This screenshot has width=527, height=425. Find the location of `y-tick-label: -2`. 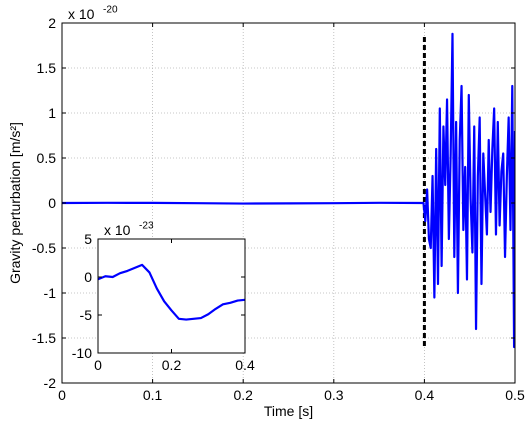

y-tick-label: -2 is located at coordinates (50, 383).